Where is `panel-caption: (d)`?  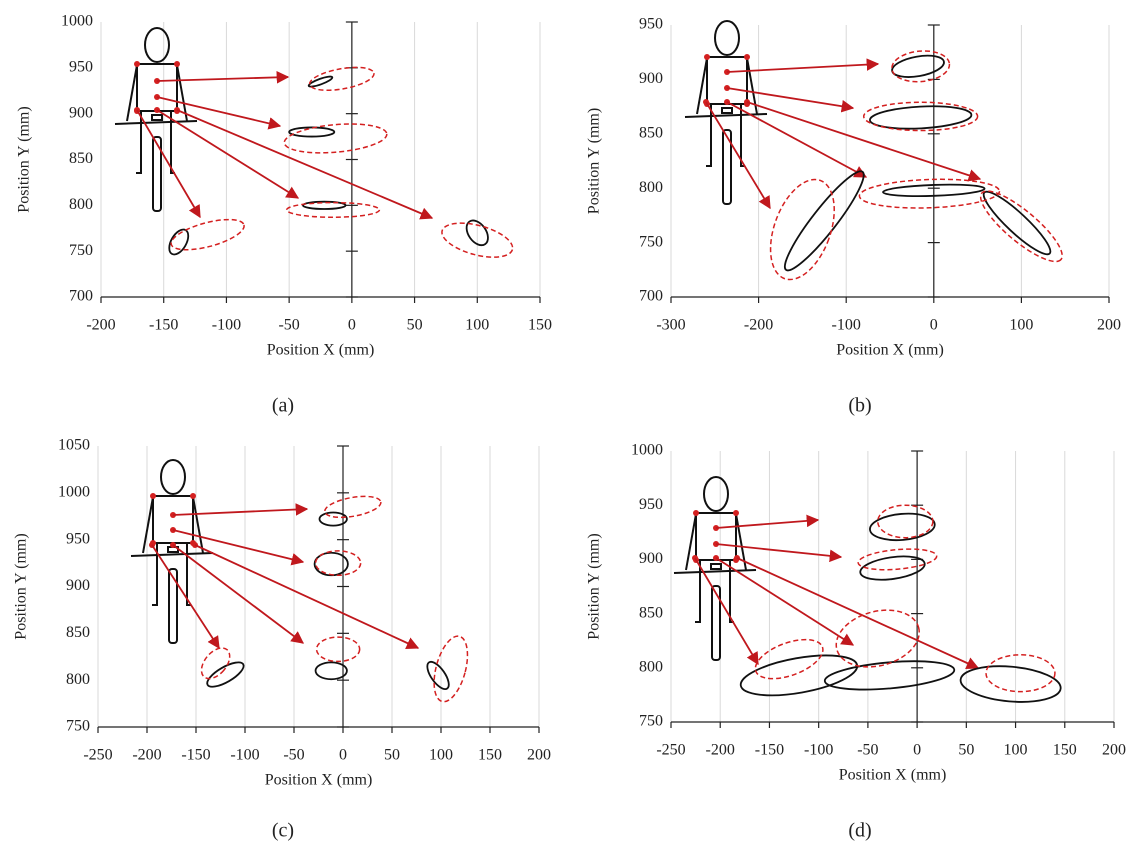 panel-caption: (d) is located at coordinates (859, 831).